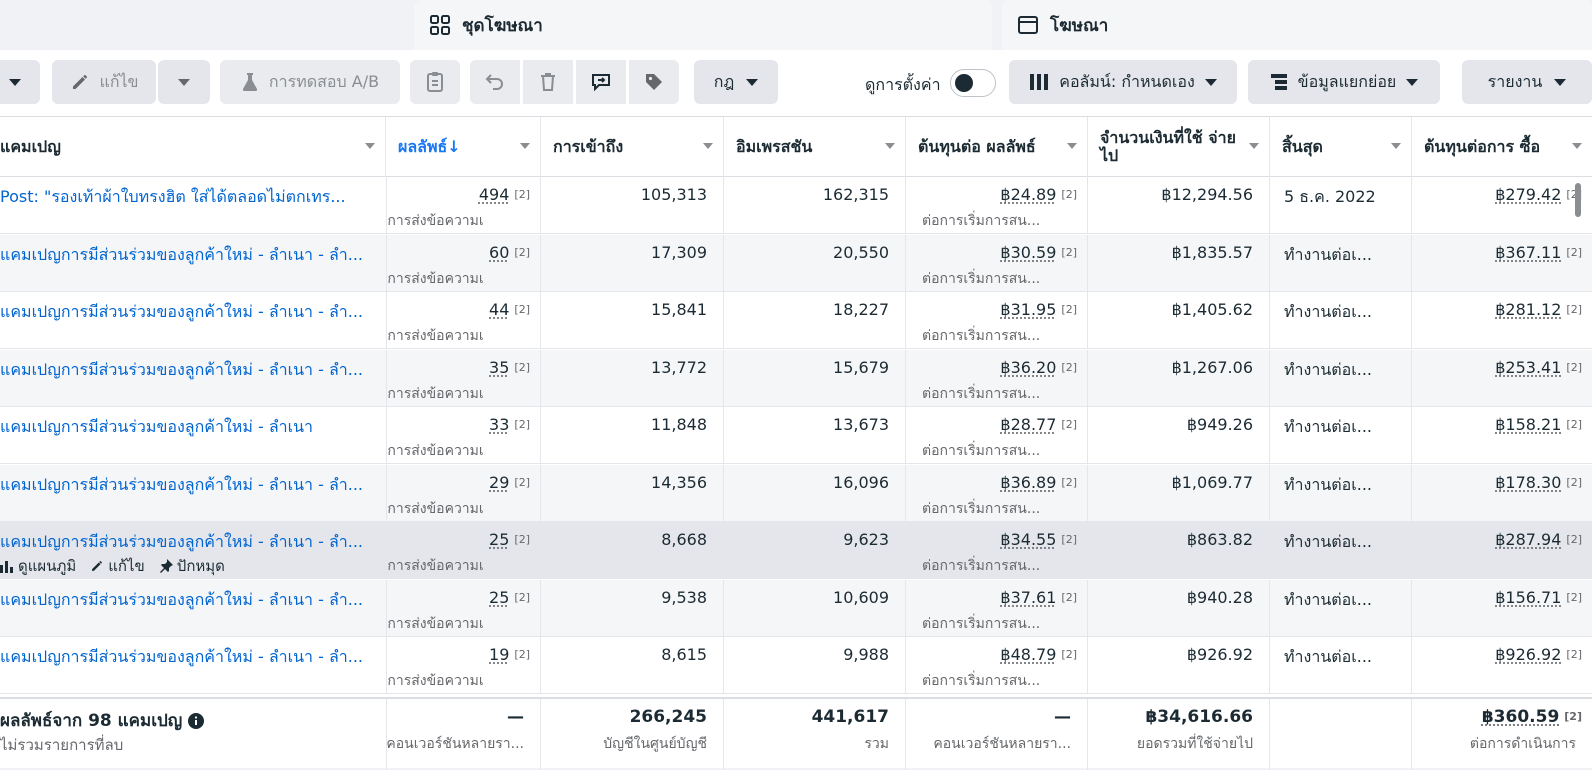  I want to click on col-header-ends: สิ้นสุด, so click(1341, 147).